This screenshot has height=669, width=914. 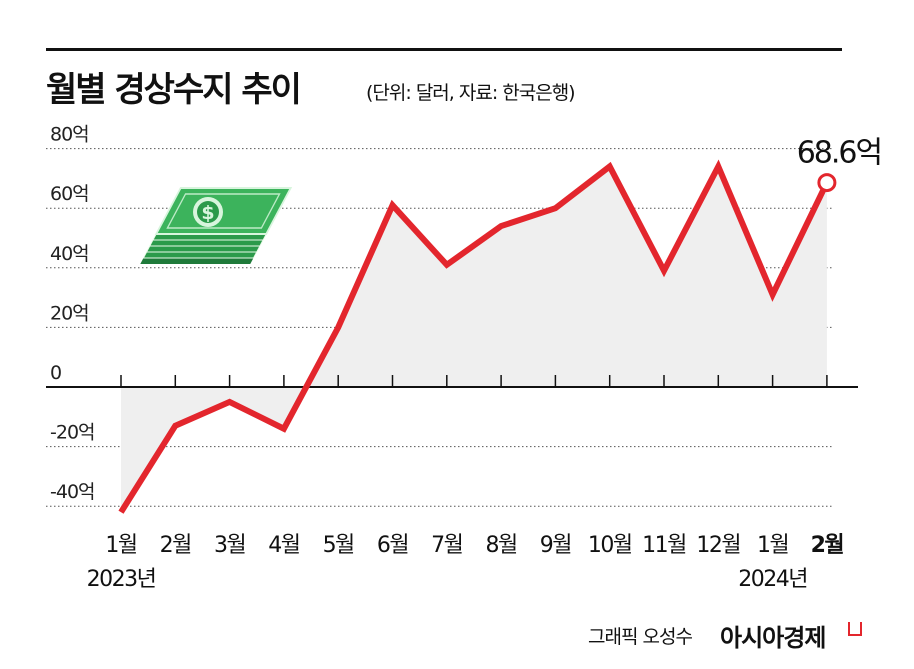 What do you see at coordinates (610, 545) in the screenshot?
I see `x-tick-label: 10월` at bounding box center [610, 545].